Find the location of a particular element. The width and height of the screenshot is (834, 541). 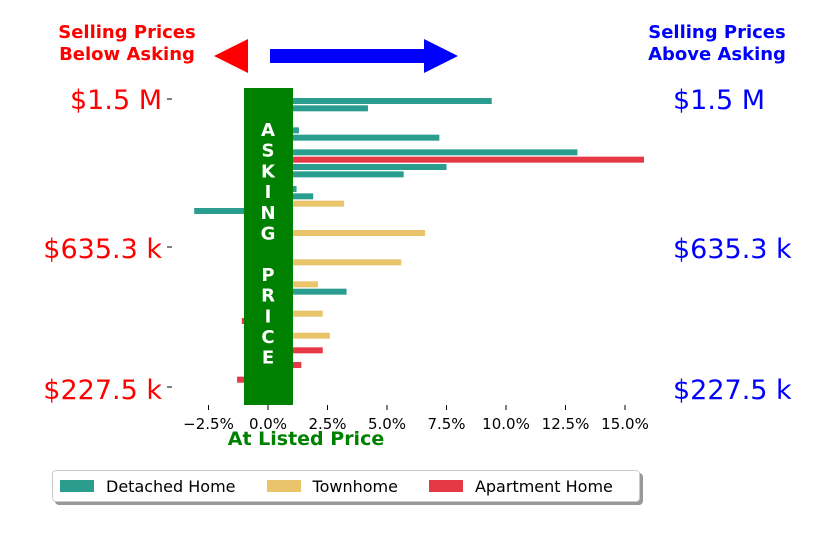

legend-label-detached: Detached Home is located at coordinates (171, 486).